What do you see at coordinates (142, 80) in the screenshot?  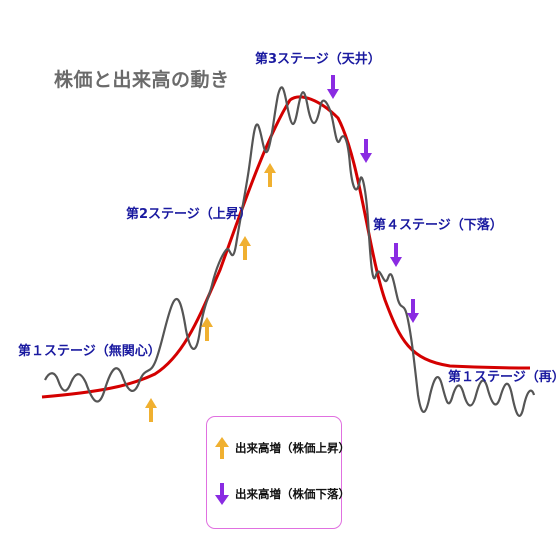 I see `diagram-title: 株価と出来高の動き` at bounding box center [142, 80].